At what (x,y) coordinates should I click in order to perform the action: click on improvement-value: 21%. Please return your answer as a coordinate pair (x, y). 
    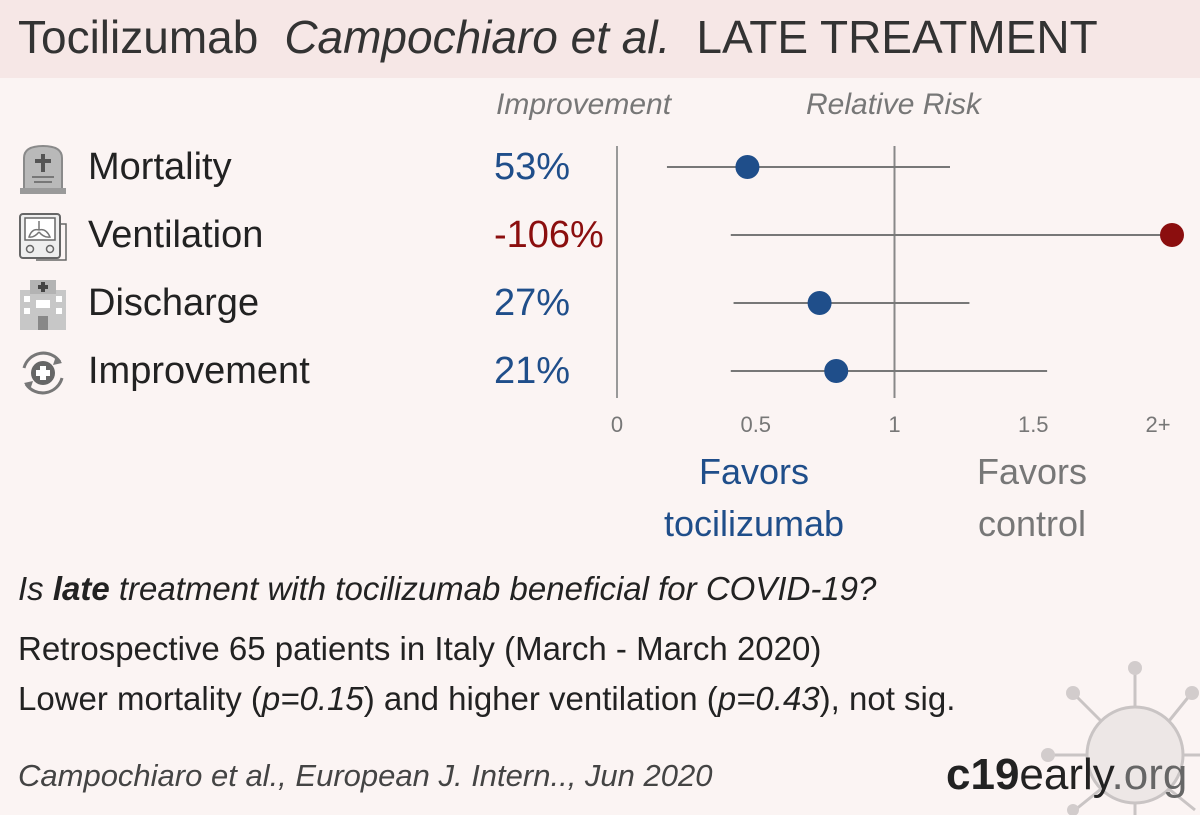
    Looking at the image, I should click on (532, 371).